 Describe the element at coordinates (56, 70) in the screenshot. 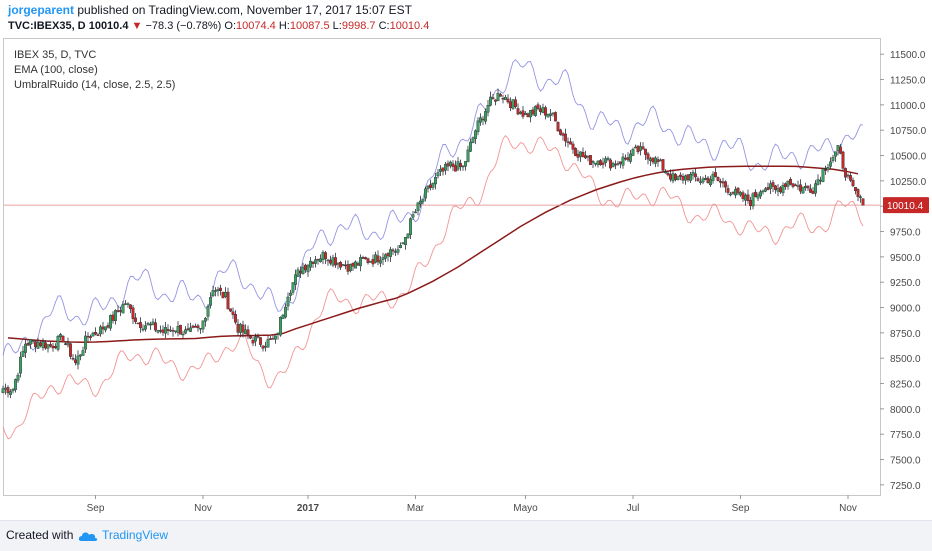

I see `legend-ema: EMA (100, close)` at that location.